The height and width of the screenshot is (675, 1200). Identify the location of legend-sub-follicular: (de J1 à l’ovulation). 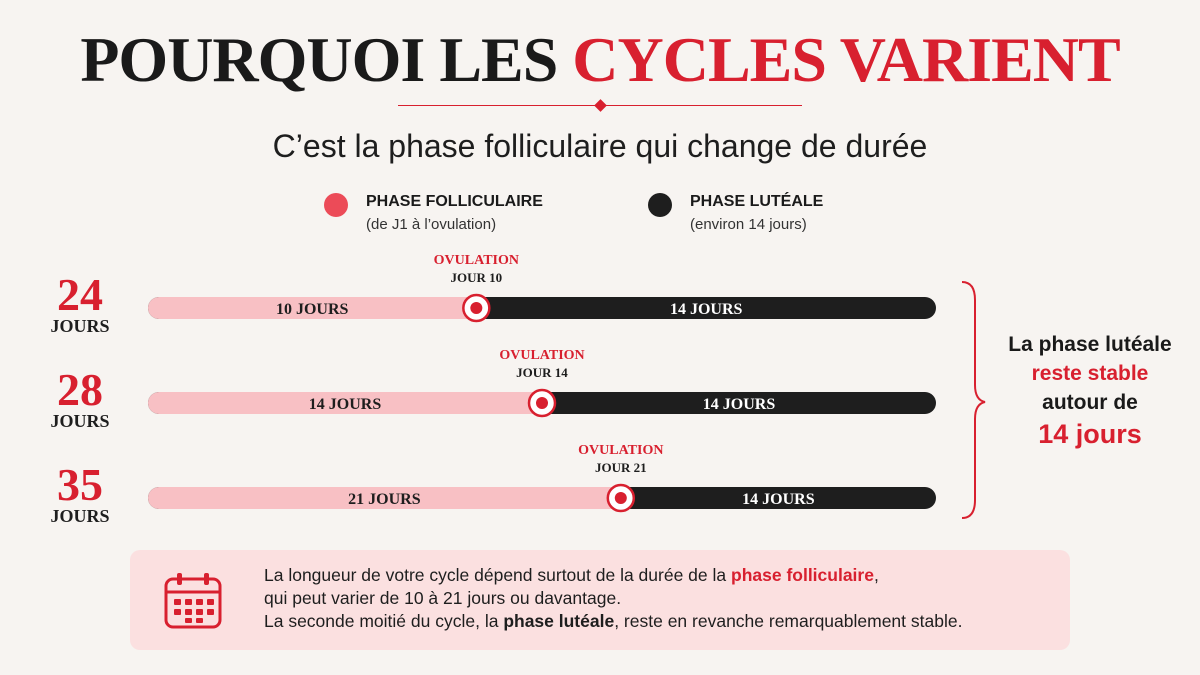
(431, 224).